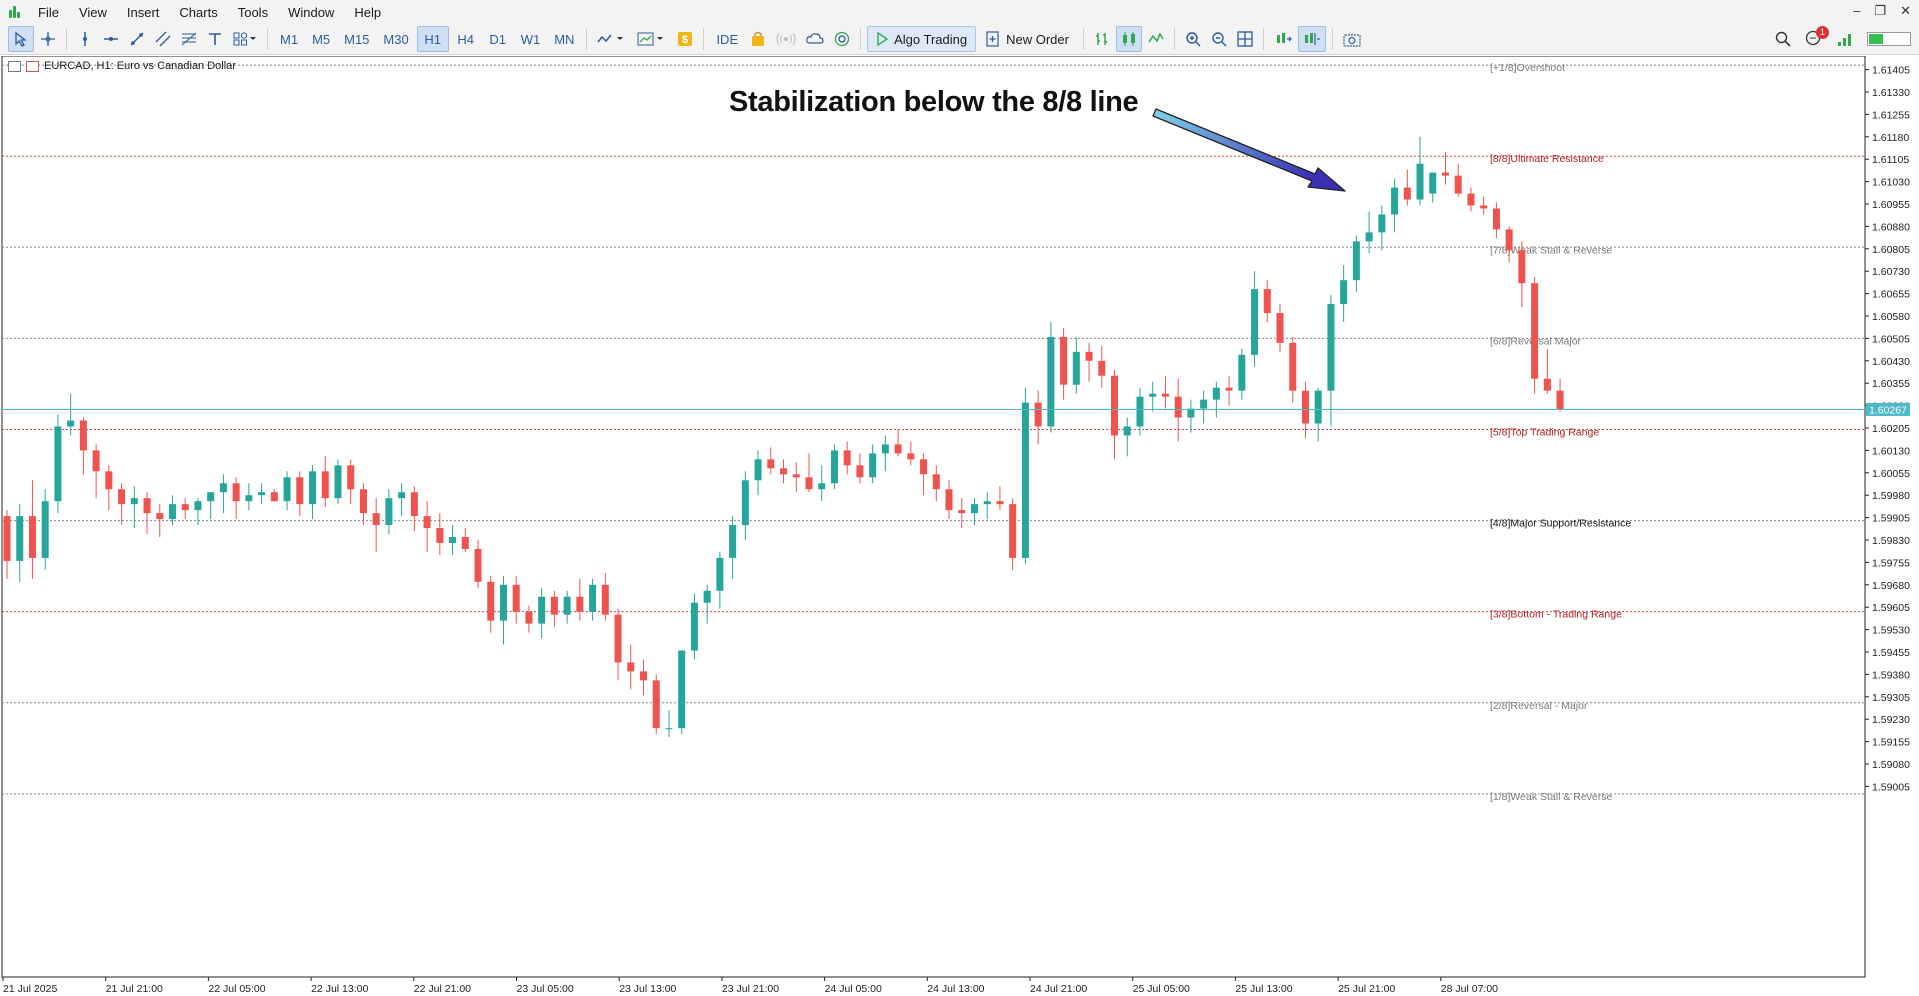 The image size is (1919, 996). What do you see at coordinates (289, 39) in the screenshot?
I see `timeframe-m1: M1` at bounding box center [289, 39].